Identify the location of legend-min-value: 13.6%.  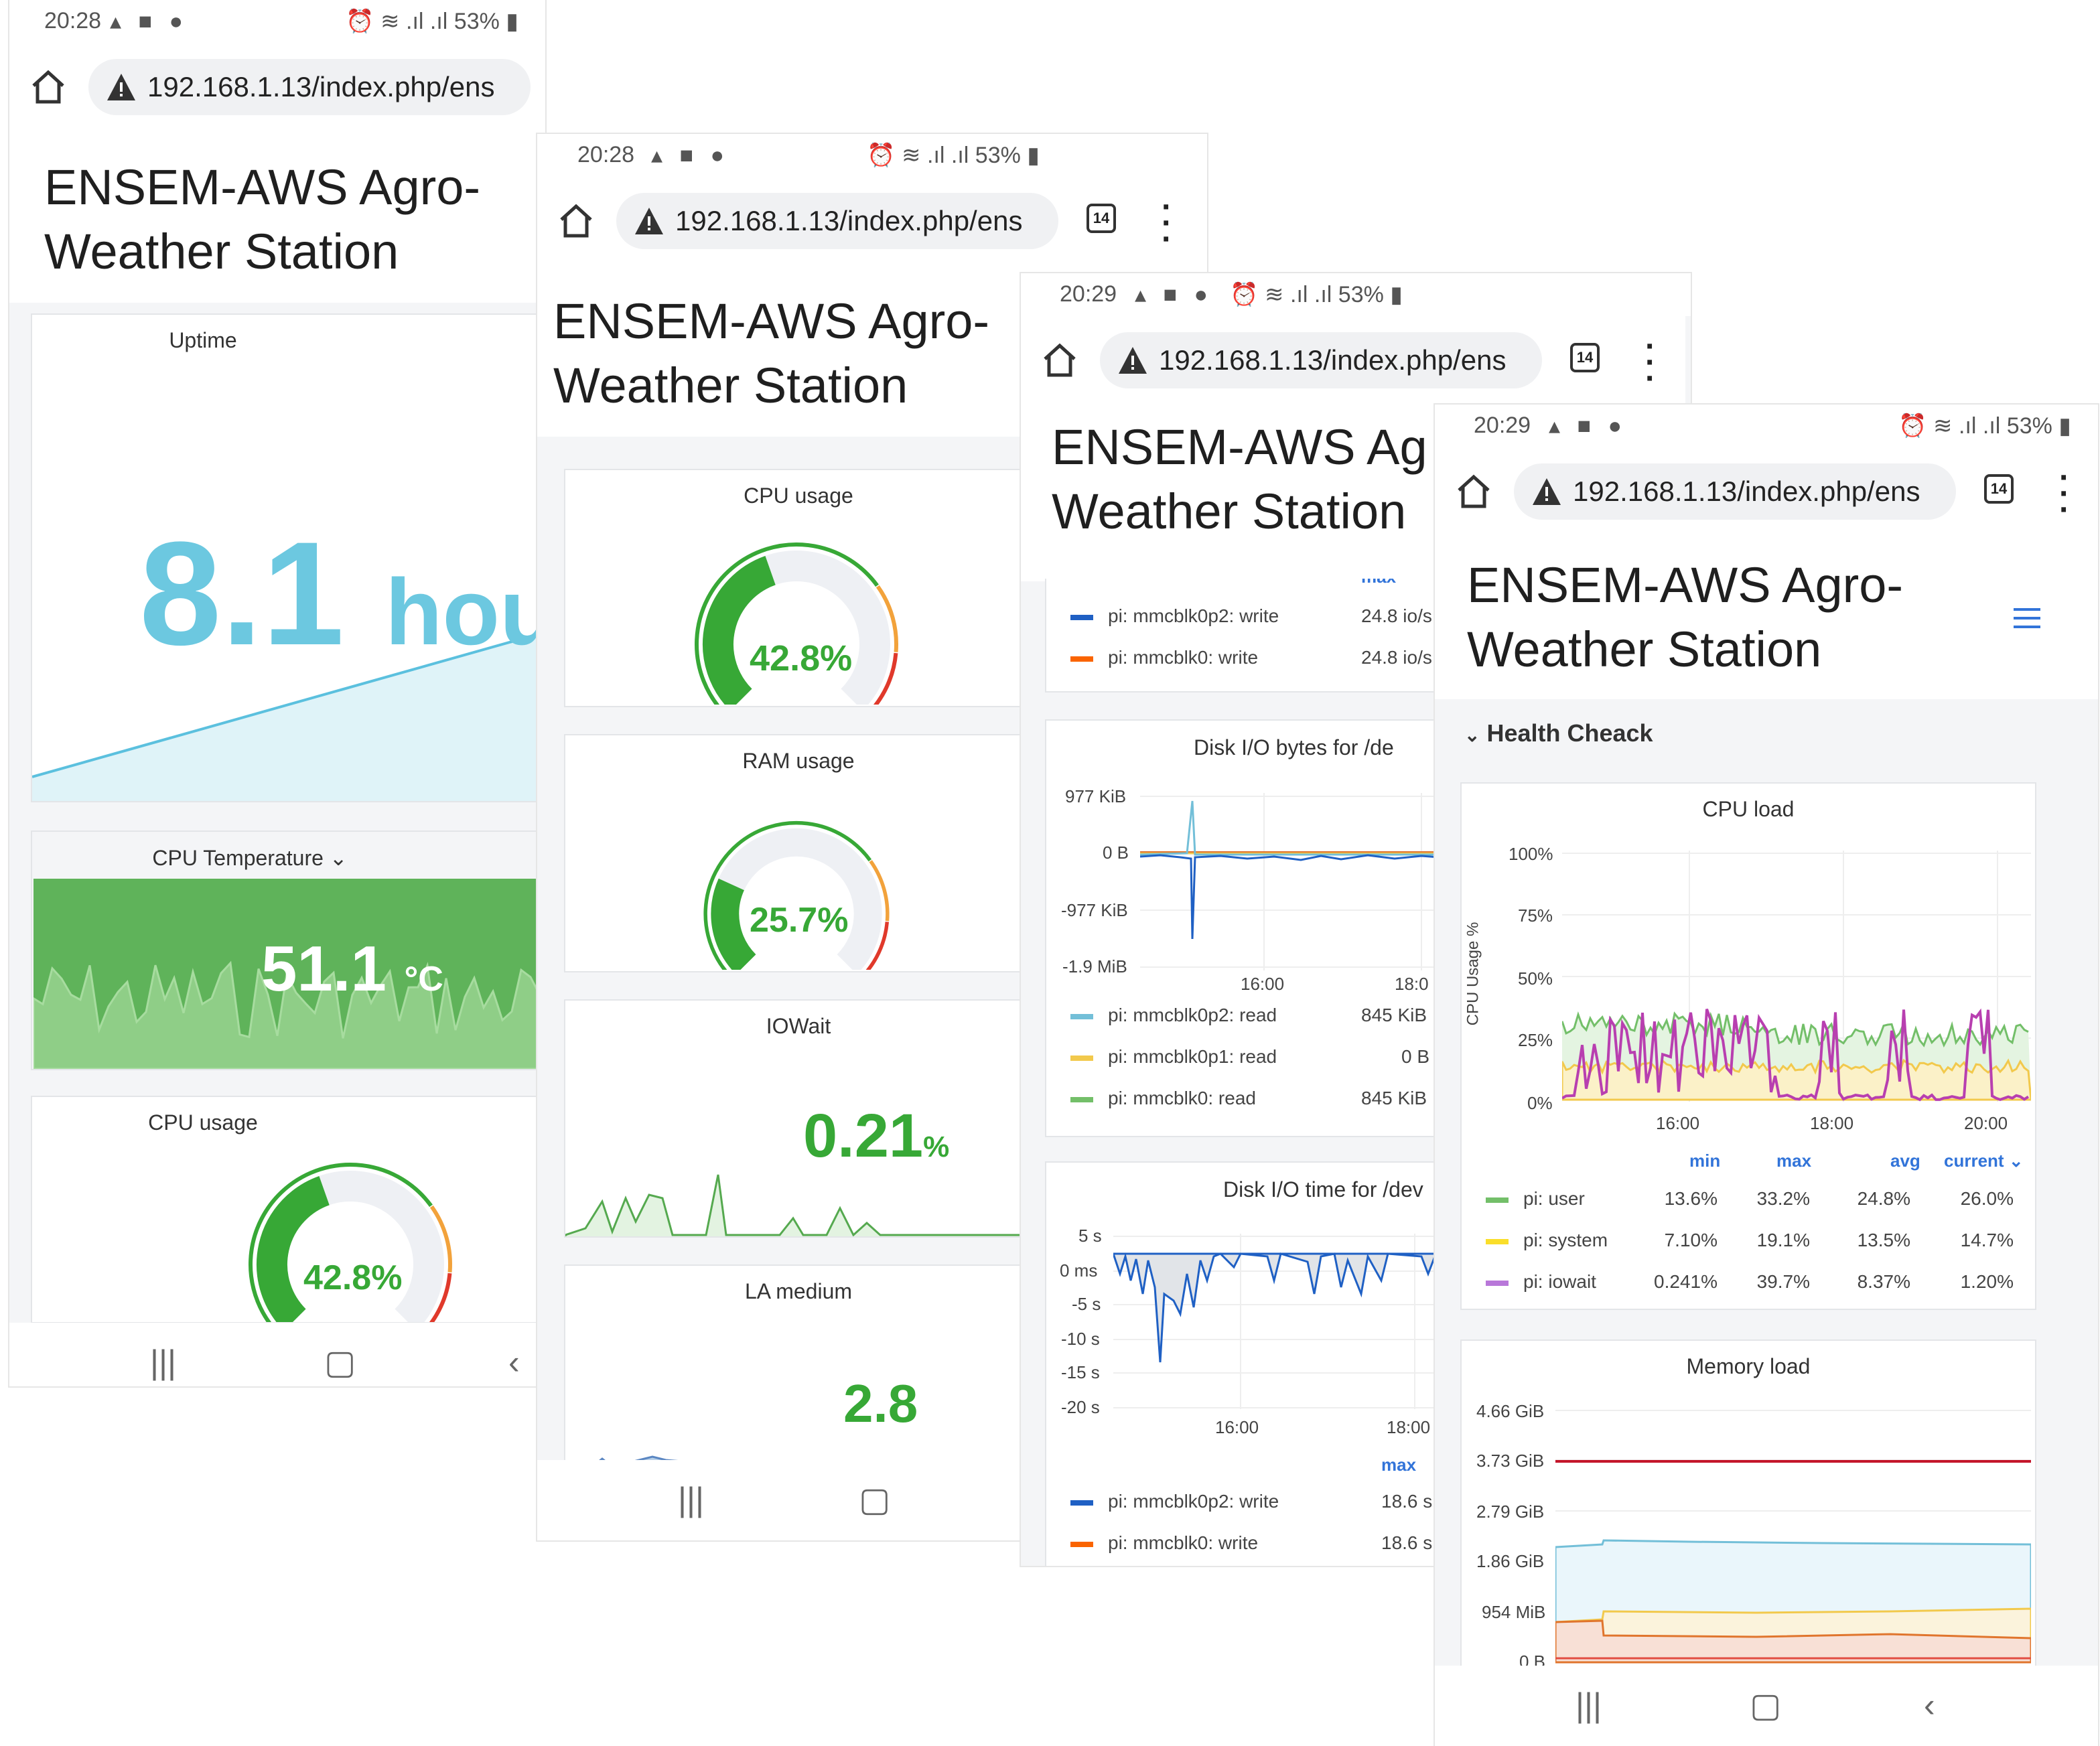
(1691, 1198).